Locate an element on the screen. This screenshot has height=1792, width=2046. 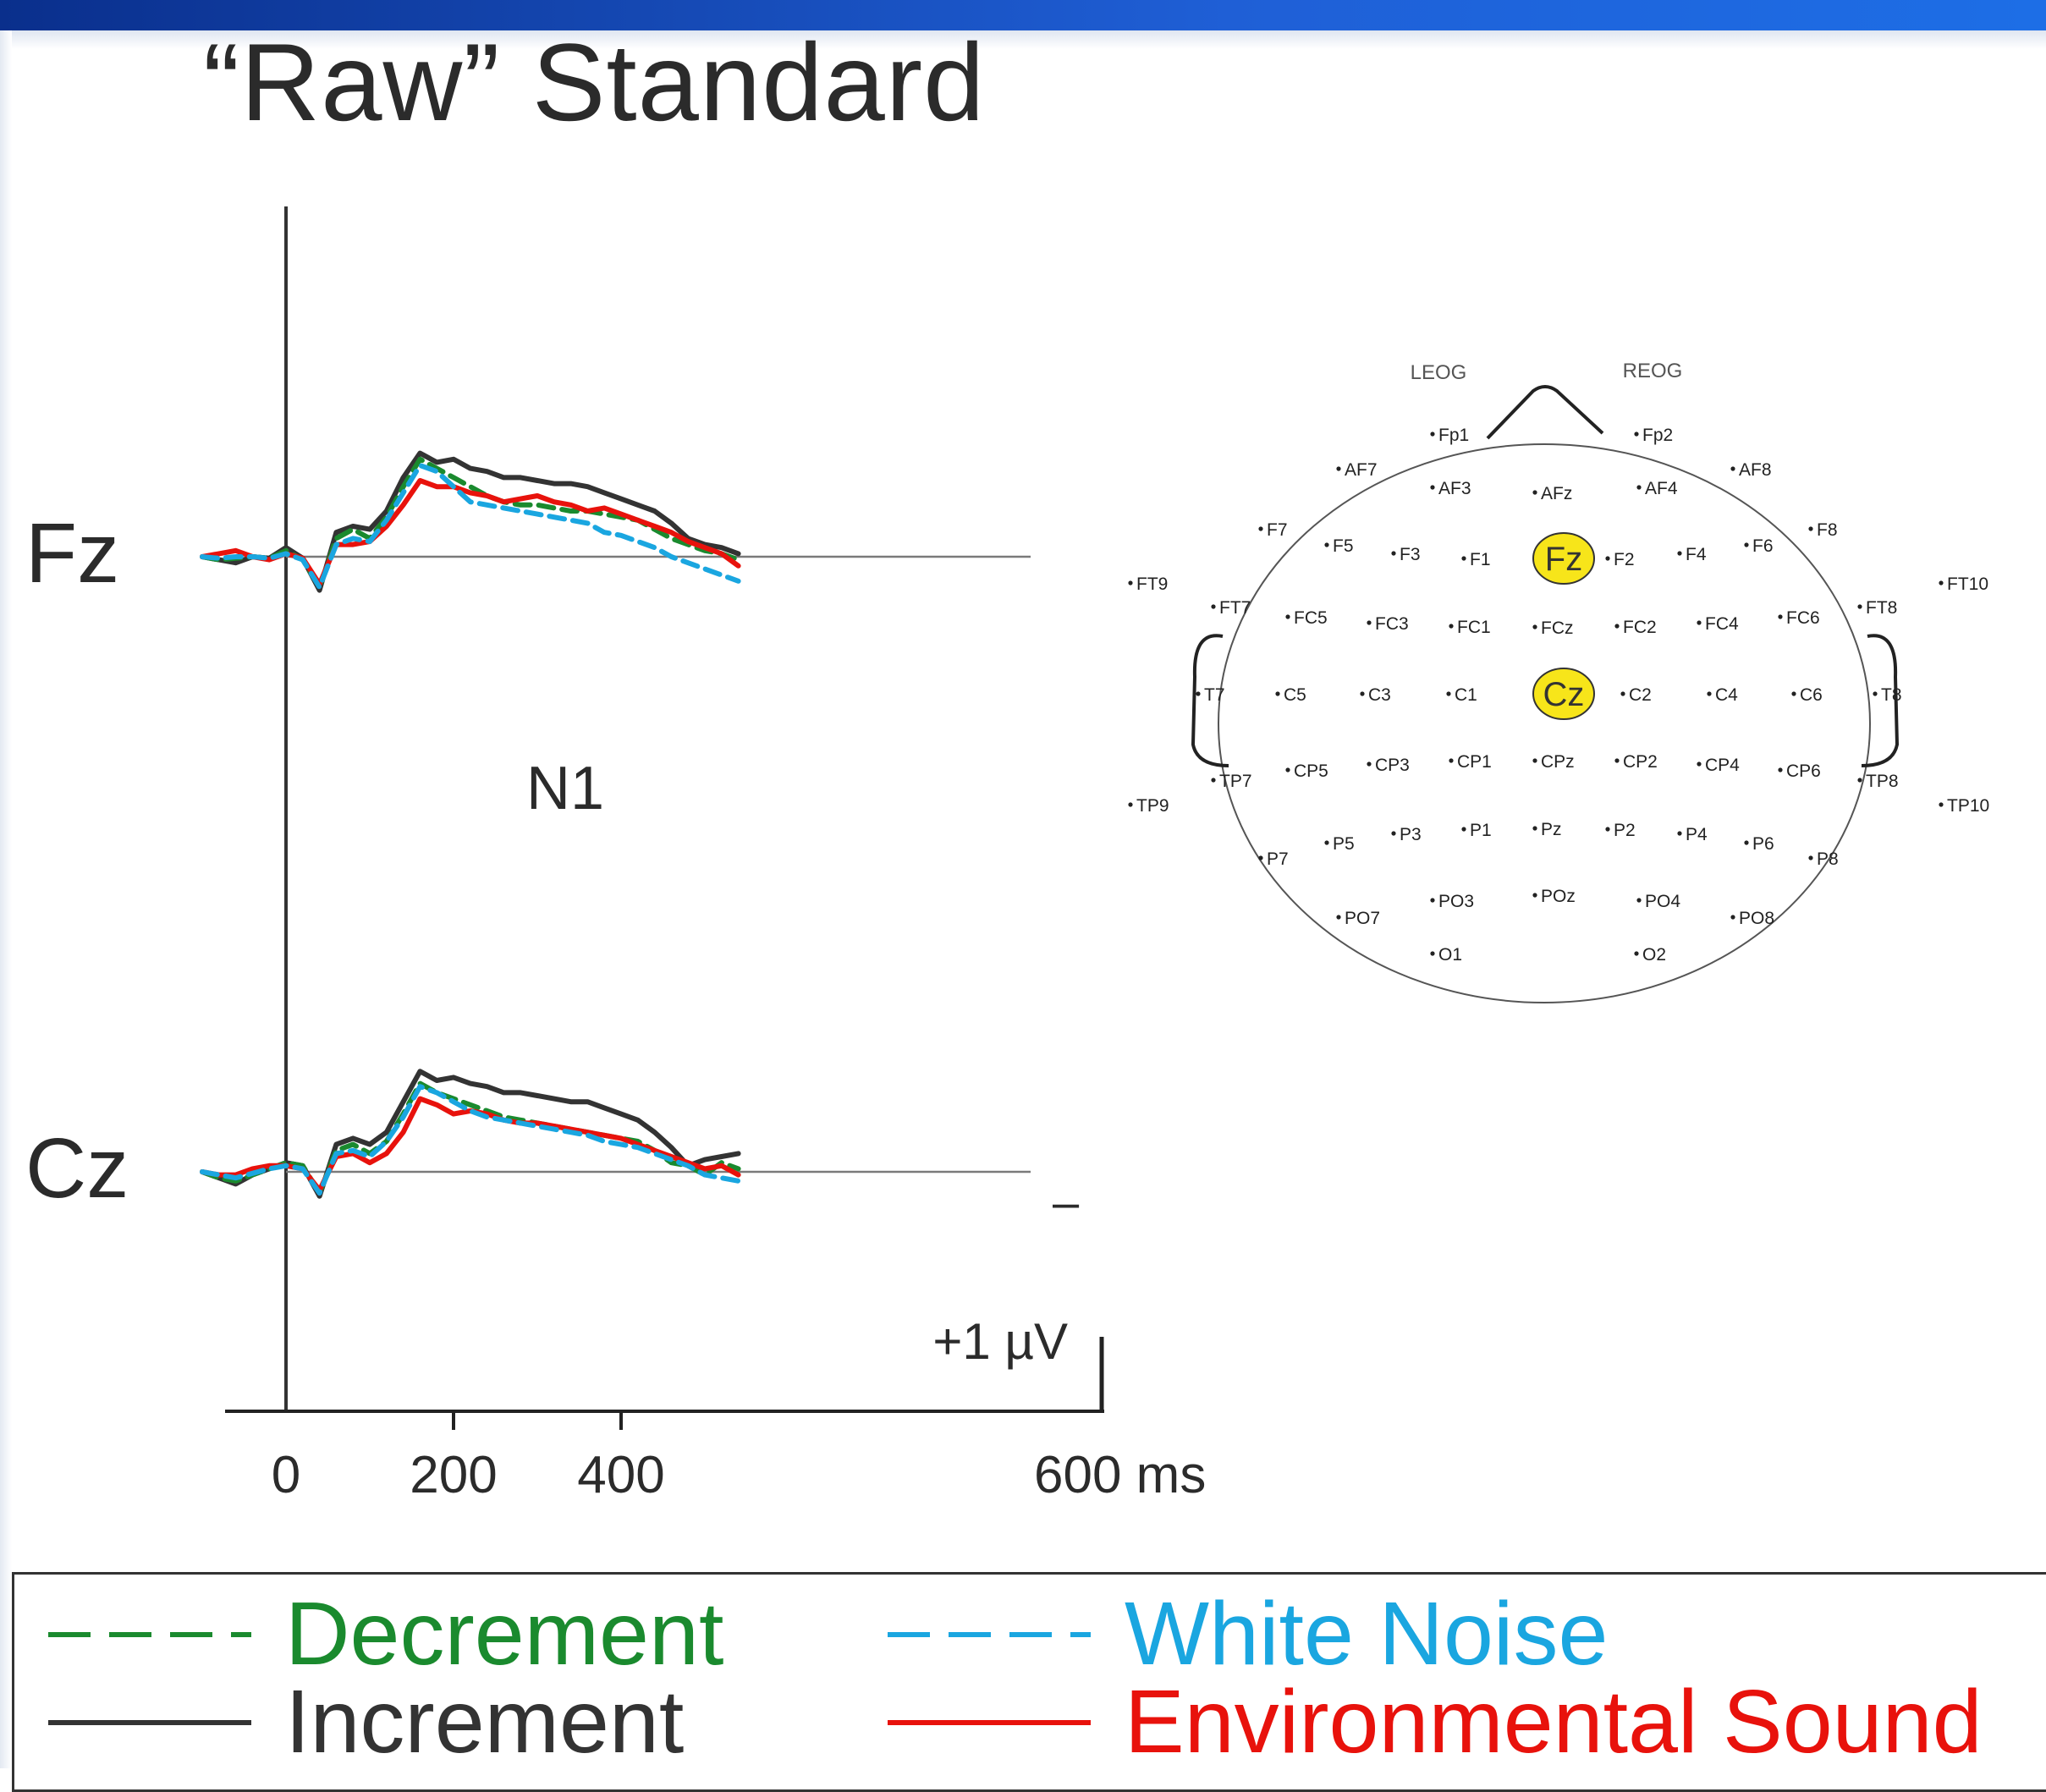
electrode-label-p4: P4 is located at coordinates (1697, 834).